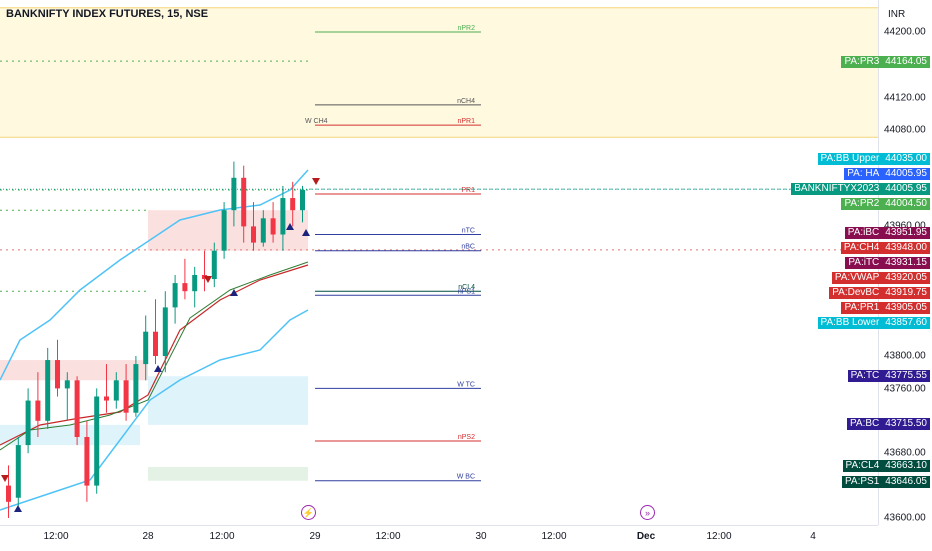  What do you see at coordinates (468, 190) in the screenshot?
I see `level-label-pr1: PR1` at bounding box center [468, 190].